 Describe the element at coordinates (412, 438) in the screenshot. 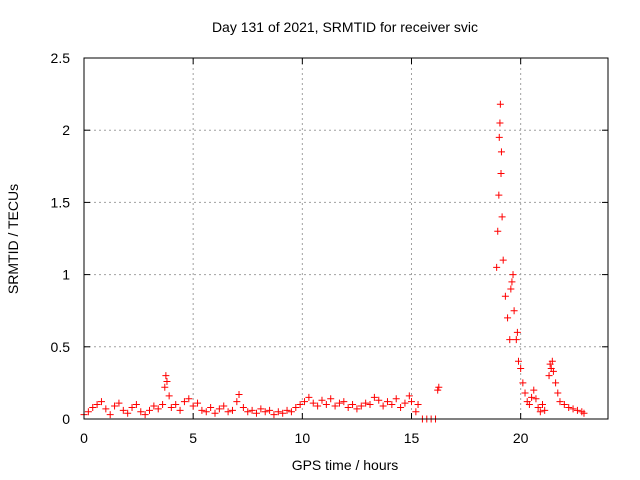

I see `x-tick-label: 15` at that location.